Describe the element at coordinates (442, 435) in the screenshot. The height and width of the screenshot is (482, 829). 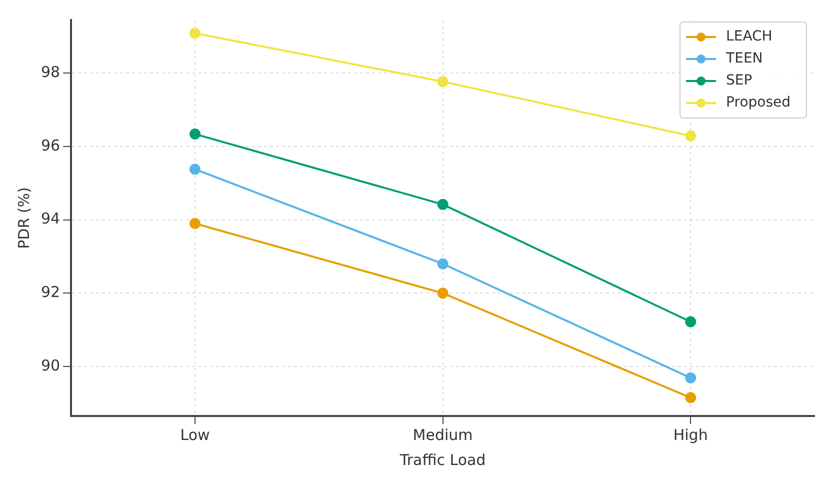
I see `x-tick-label: Medium` at that location.